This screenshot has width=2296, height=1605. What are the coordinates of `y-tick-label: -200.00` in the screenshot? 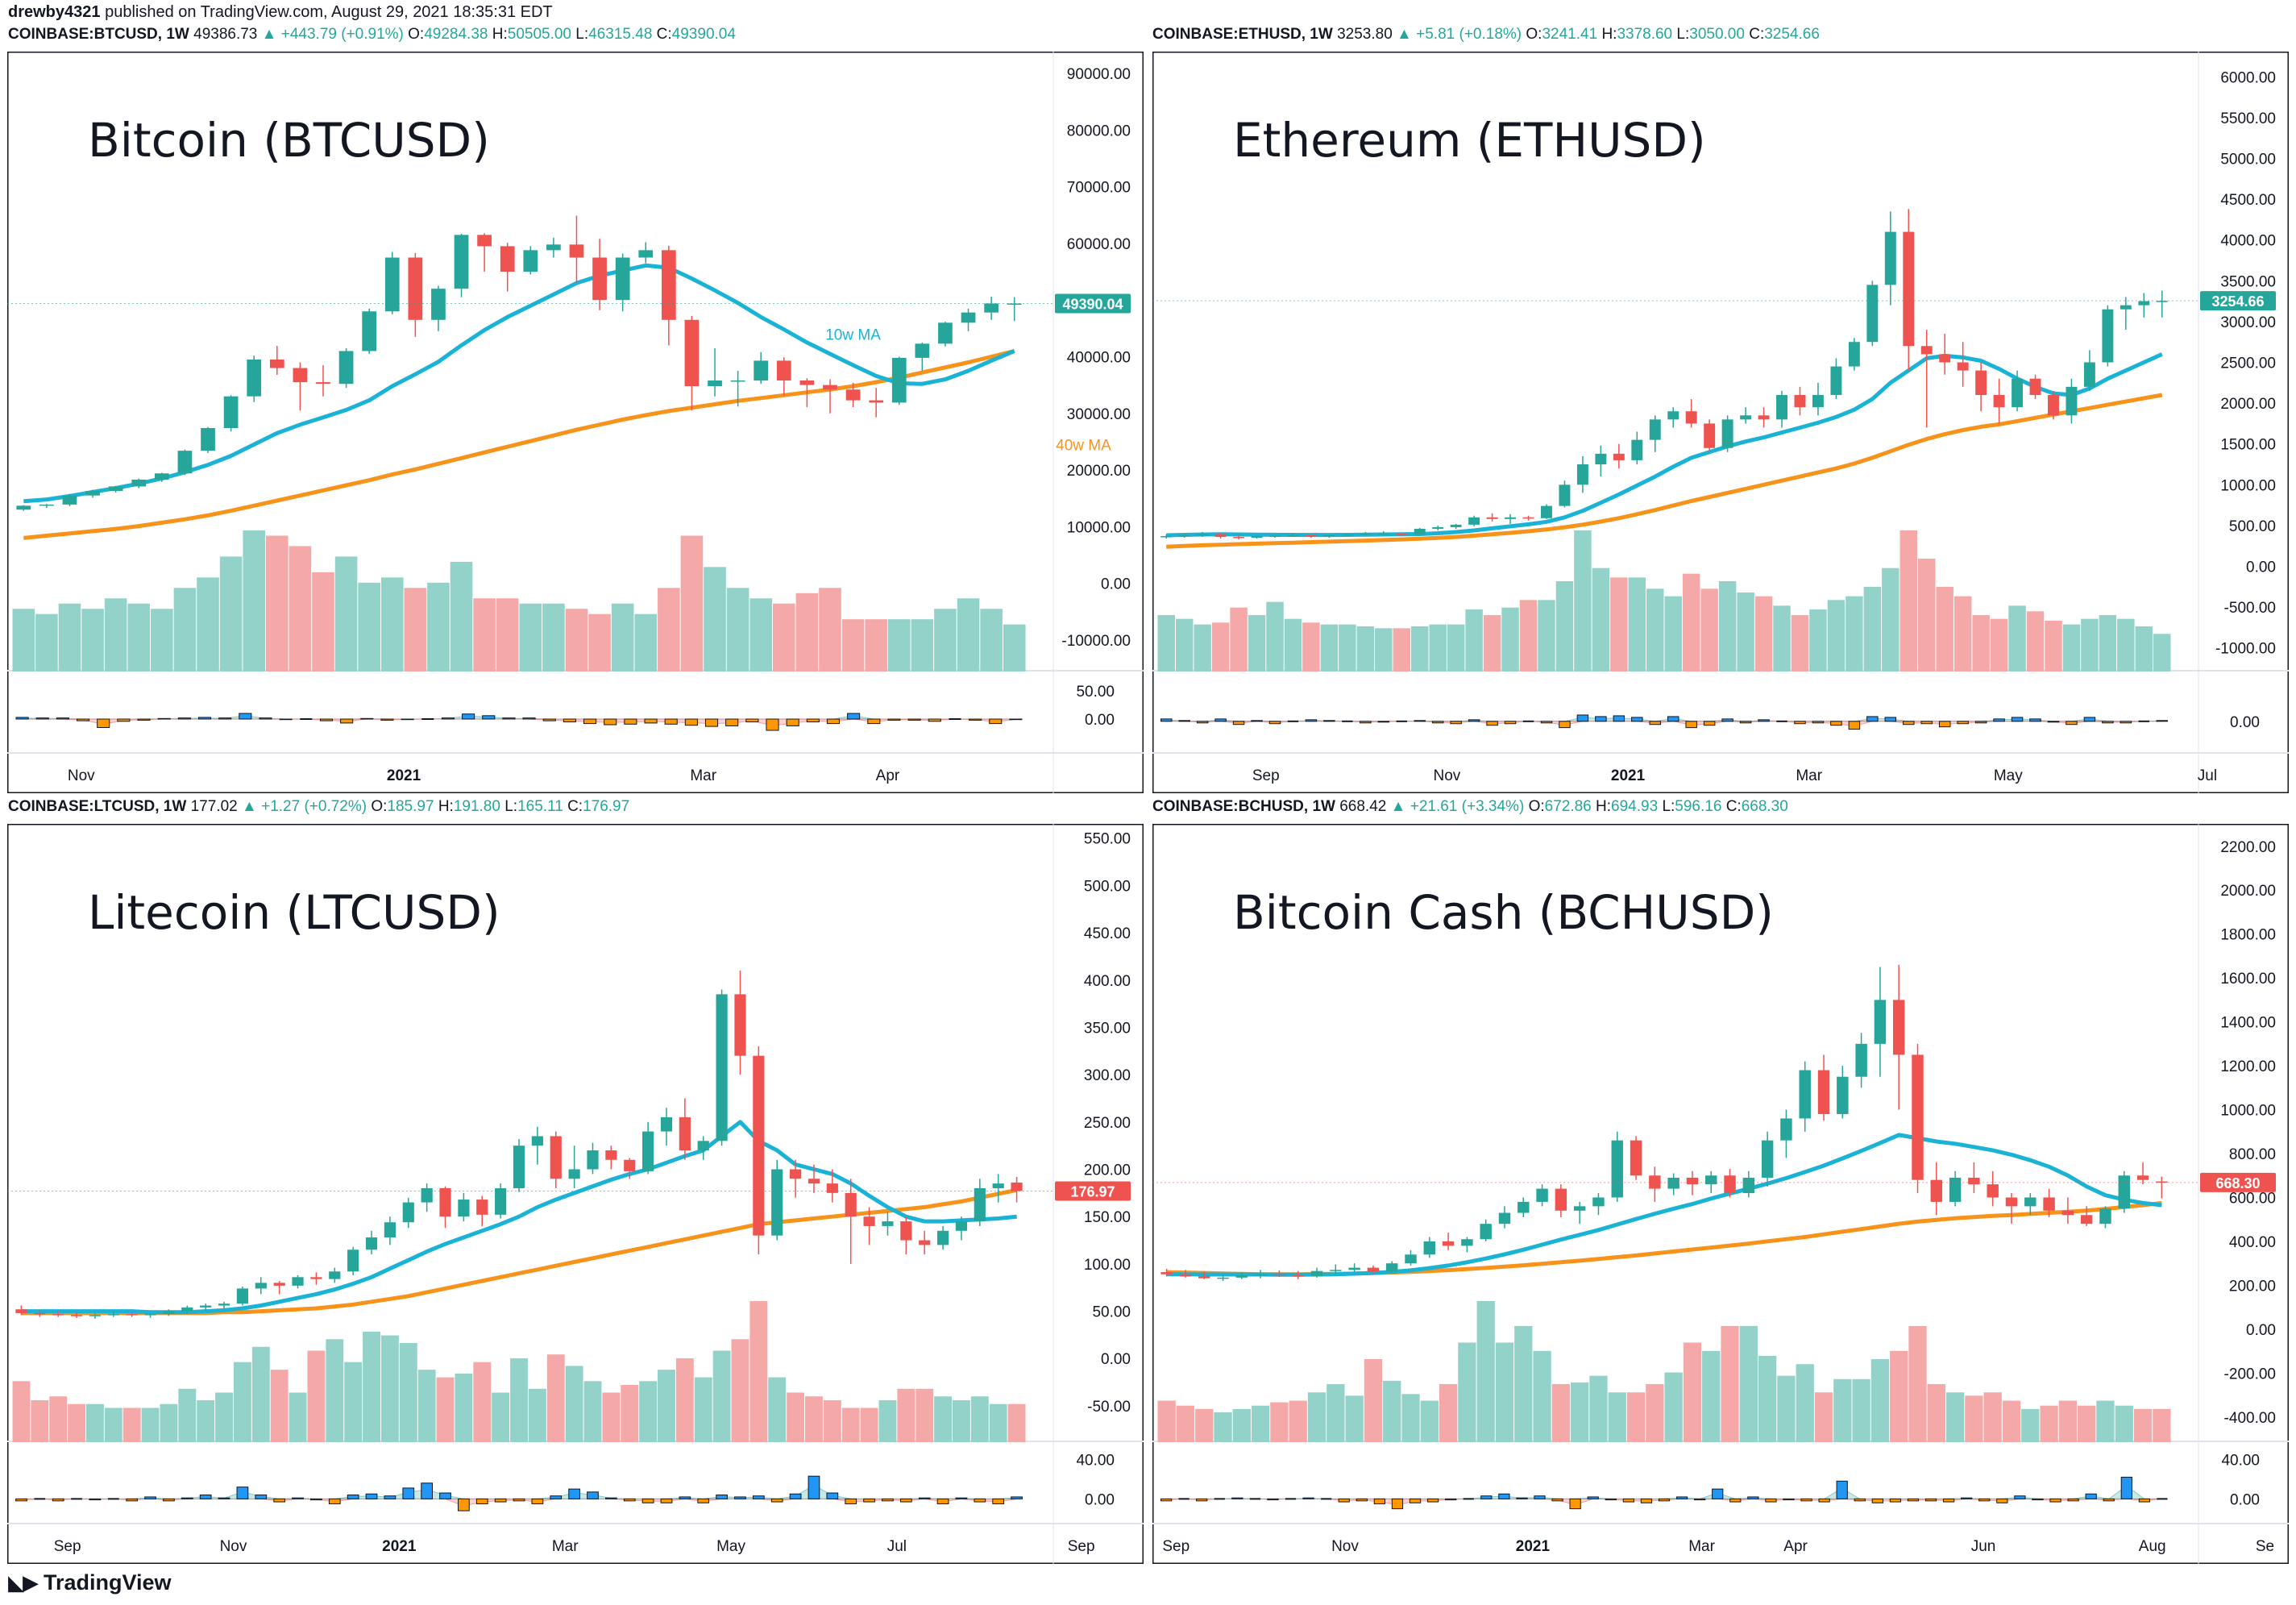 It's located at (2250, 1375).